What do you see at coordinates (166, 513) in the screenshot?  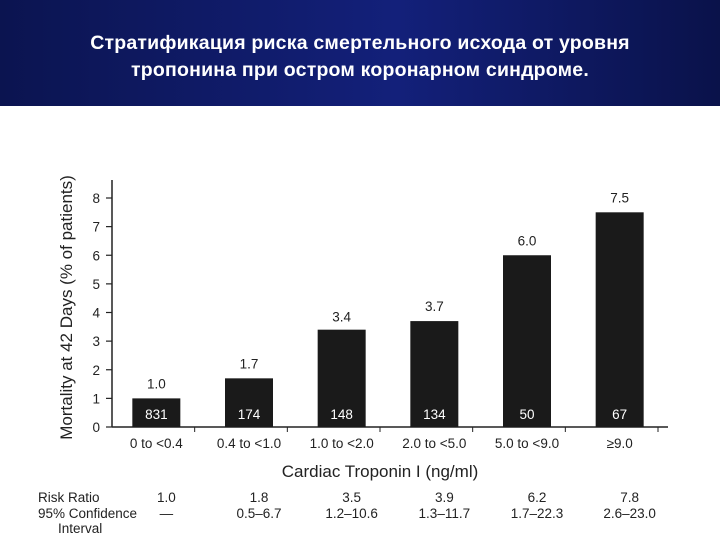 I see `confidence-interval-value: —` at bounding box center [166, 513].